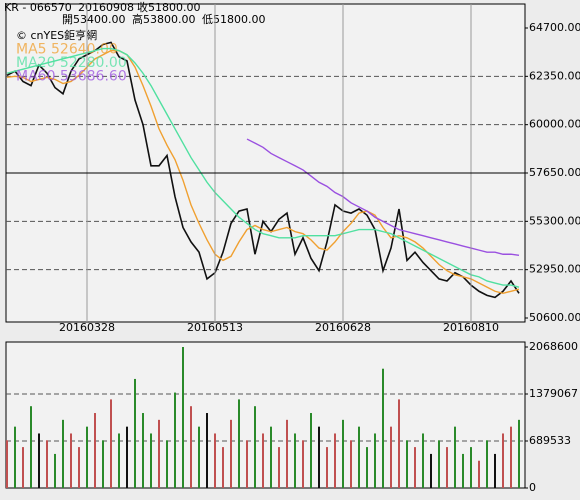 The image size is (580, 500). What do you see at coordinates (56, 35) in the screenshot?
I see `copyright: © cnYES鉅亨網` at bounding box center [56, 35].